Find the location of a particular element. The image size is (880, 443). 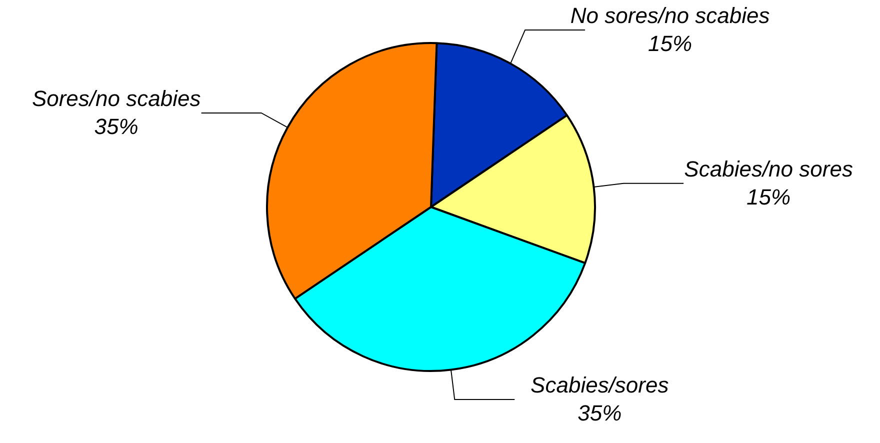

slice-label: Scabies/sores is located at coordinates (599, 385).